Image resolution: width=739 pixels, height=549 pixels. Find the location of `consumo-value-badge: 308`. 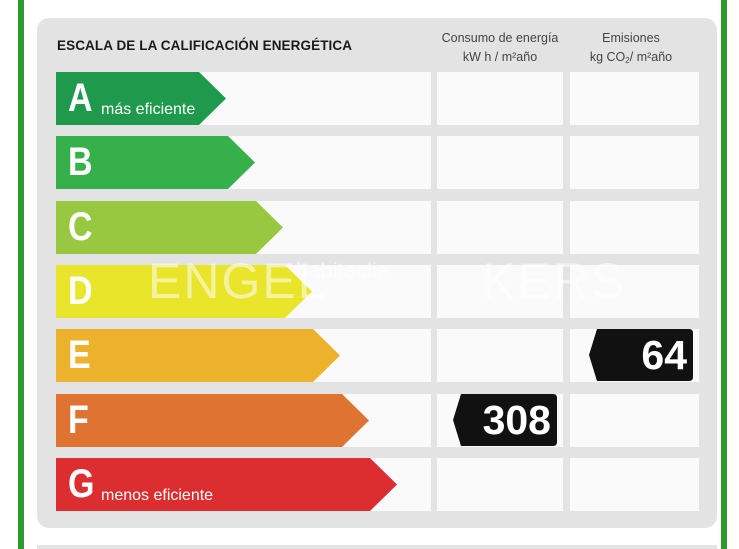

consumo-value-badge: 308 is located at coordinates (505, 420).